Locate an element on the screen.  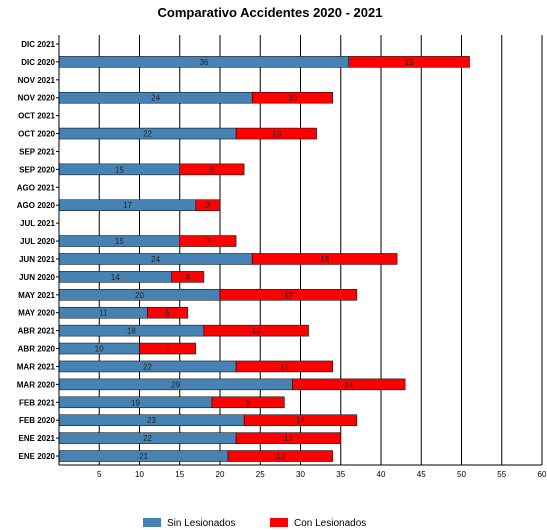
x-tick-label-35: 35 is located at coordinates (340, 474).